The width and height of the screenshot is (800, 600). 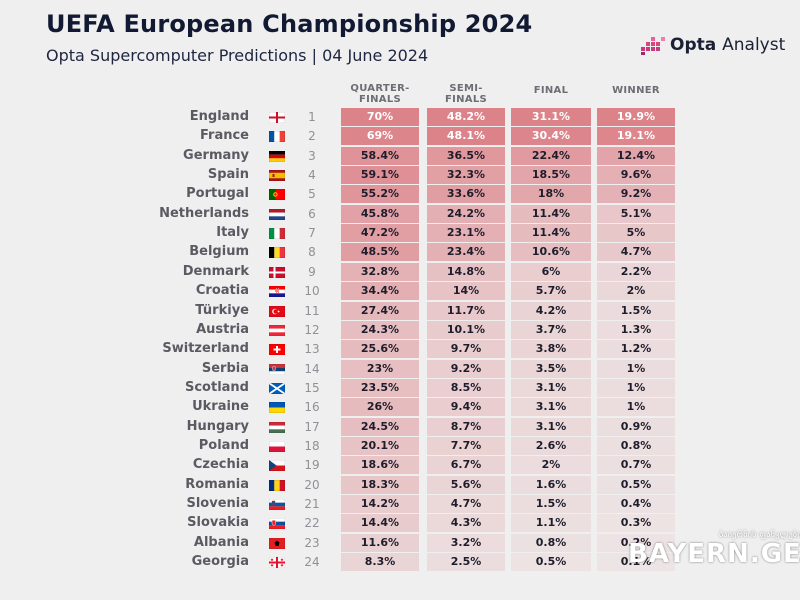 What do you see at coordinates (551, 233) in the screenshot?
I see `probability-cell: 11.4%` at bounding box center [551, 233].